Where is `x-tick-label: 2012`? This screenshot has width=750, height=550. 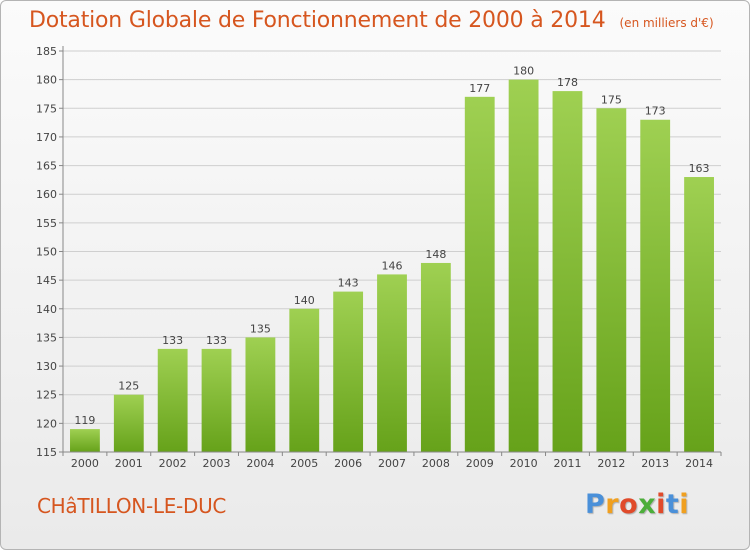
x-tick-label: 2012 is located at coordinates (611, 463).